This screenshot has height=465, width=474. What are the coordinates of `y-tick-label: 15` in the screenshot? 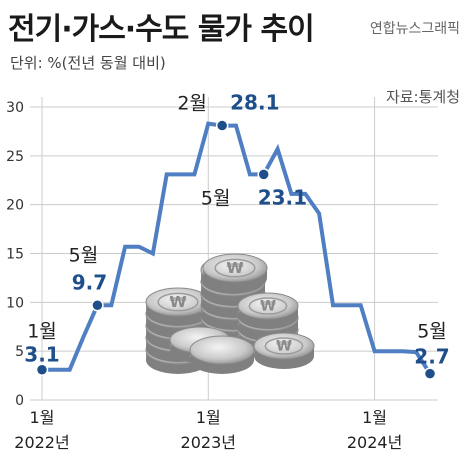 It's located at (15, 255).